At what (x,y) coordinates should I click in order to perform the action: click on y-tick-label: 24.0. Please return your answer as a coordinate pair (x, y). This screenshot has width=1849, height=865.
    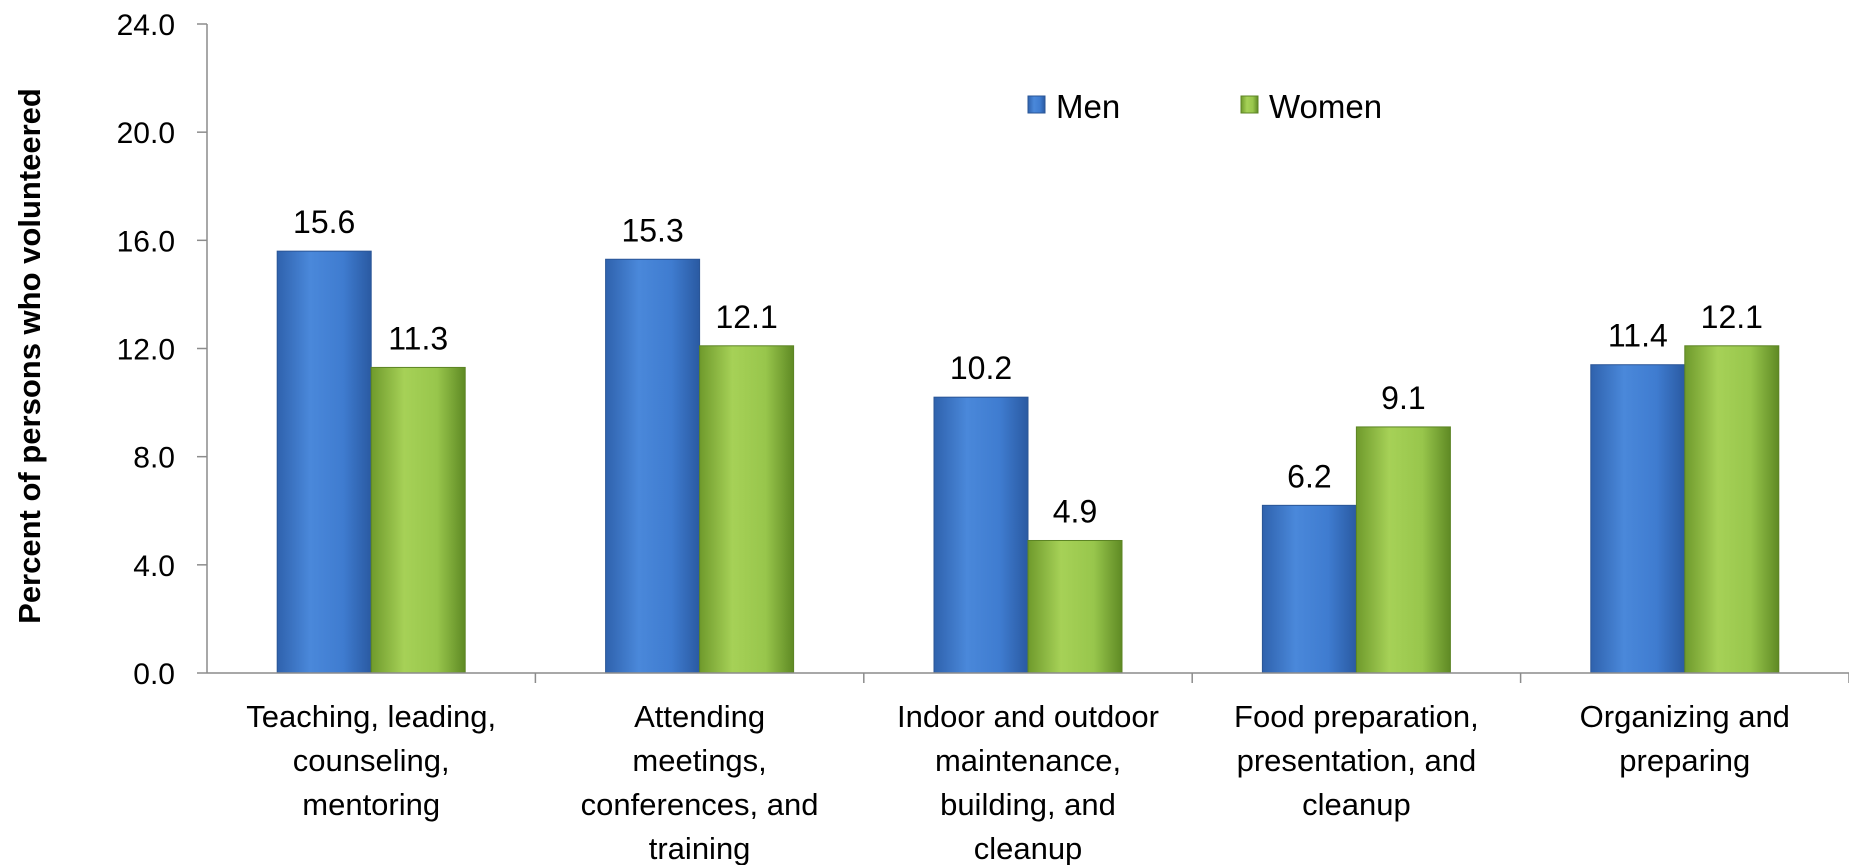
    Looking at the image, I should click on (146, 25).